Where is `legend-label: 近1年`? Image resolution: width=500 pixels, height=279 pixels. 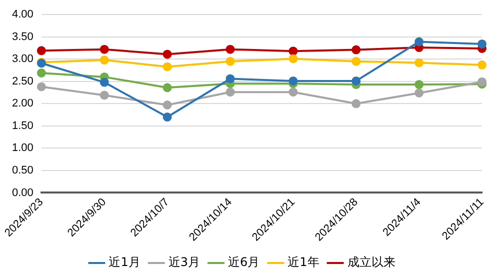 legend-label: 近1年 is located at coordinates (304, 262).